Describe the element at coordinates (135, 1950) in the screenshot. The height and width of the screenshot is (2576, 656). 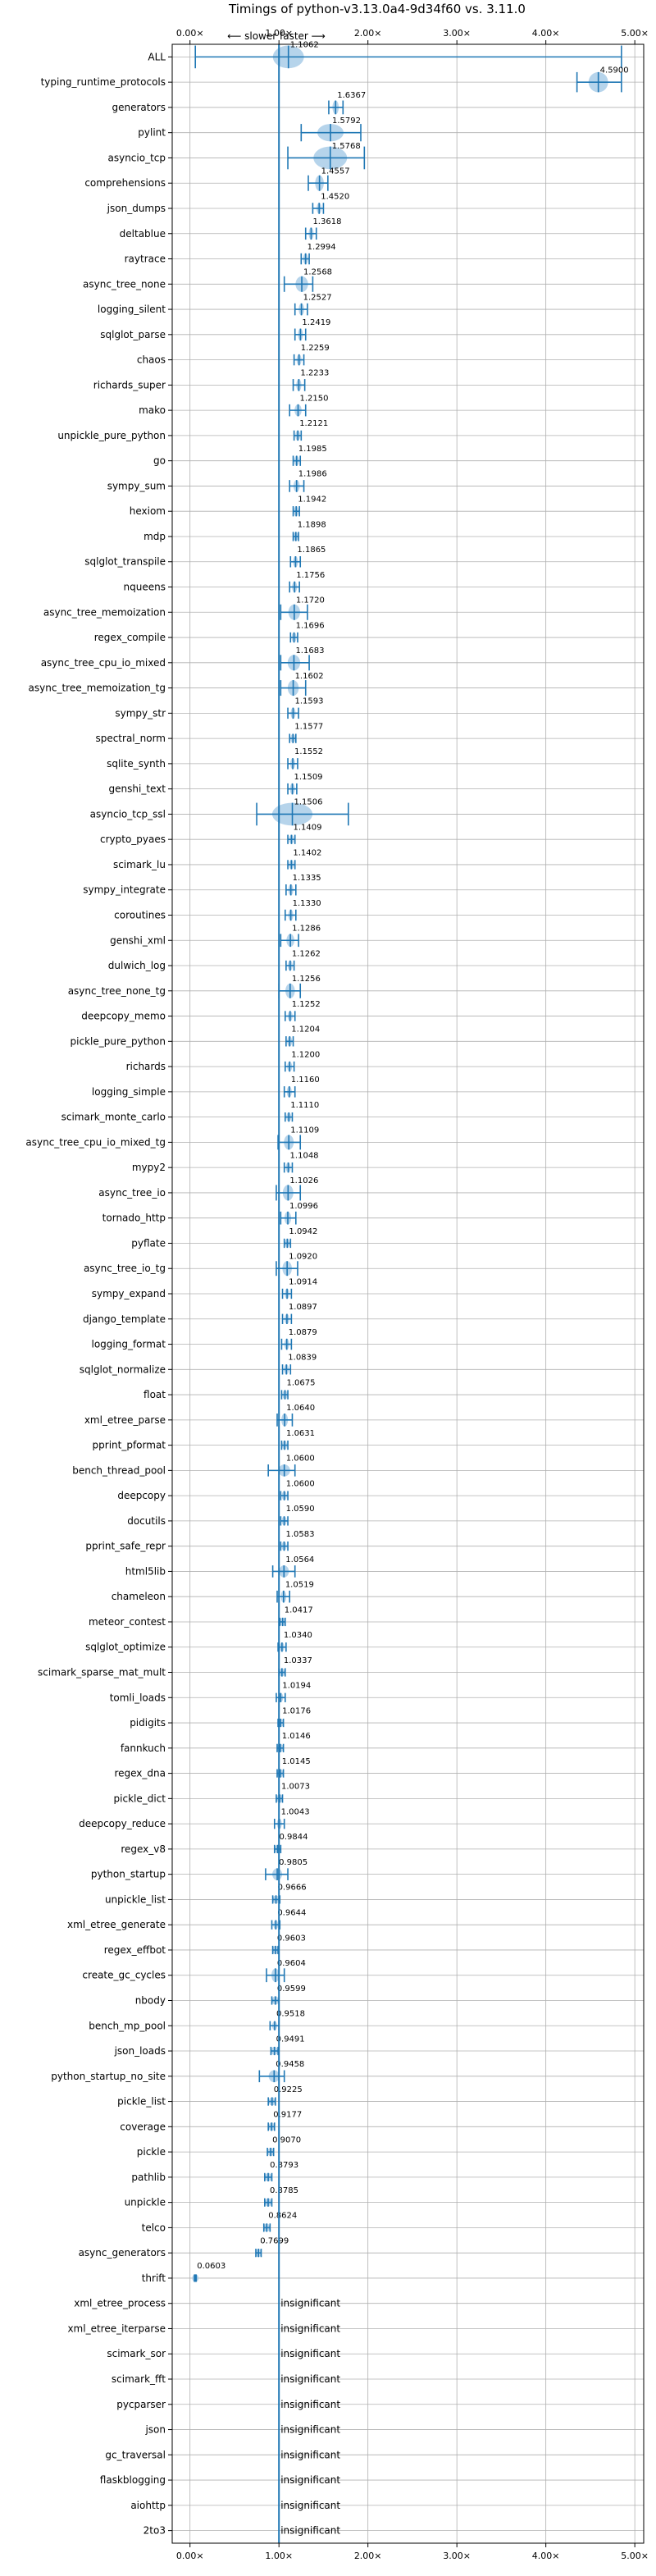
I see `benchmark-name: regex_effbot` at that location.